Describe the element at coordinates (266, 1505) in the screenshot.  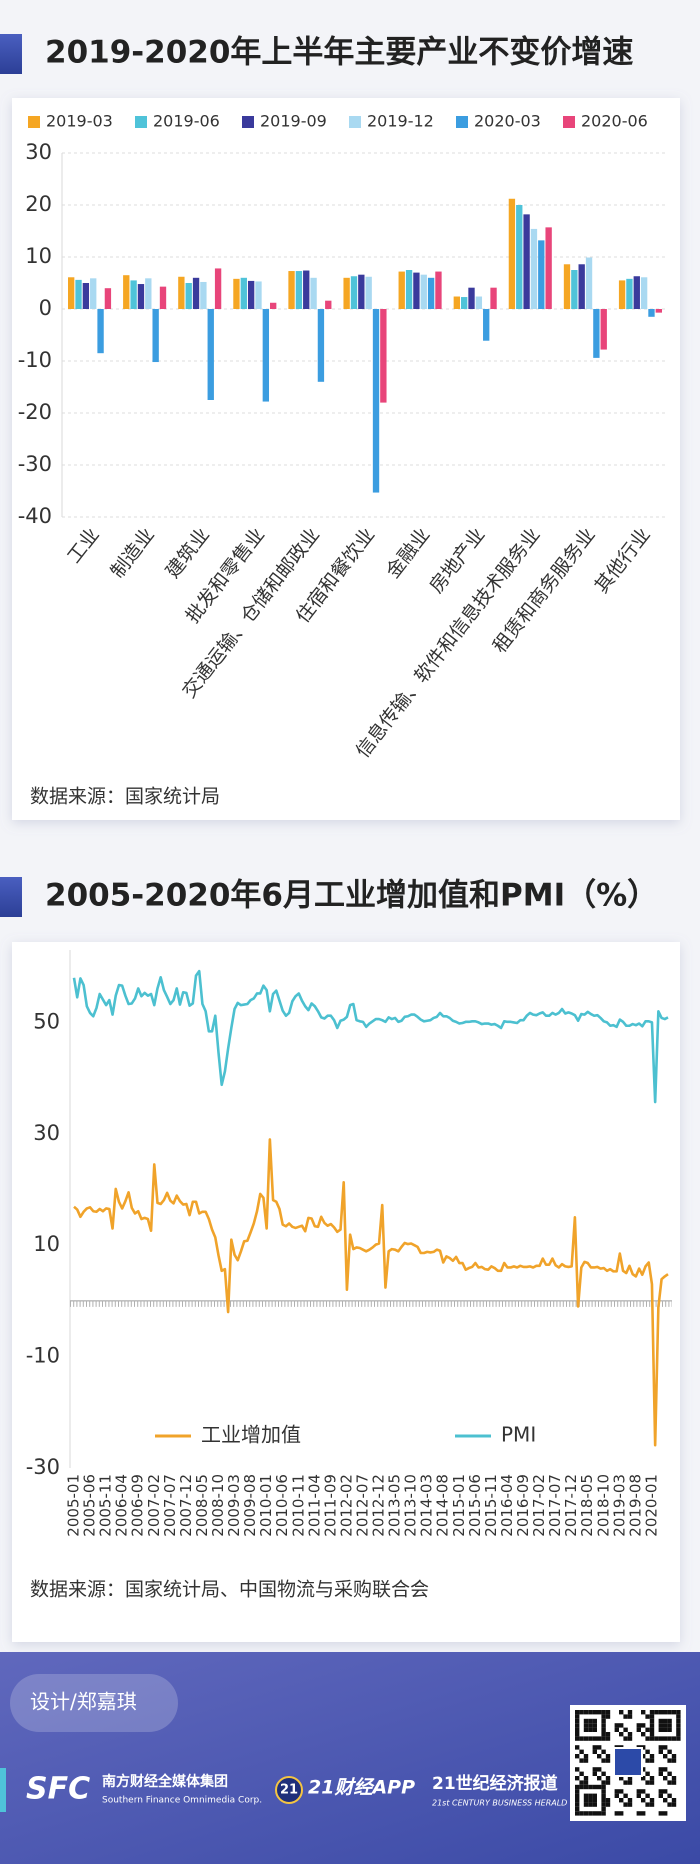
I see `x-tick-label: 2010-01` at that location.